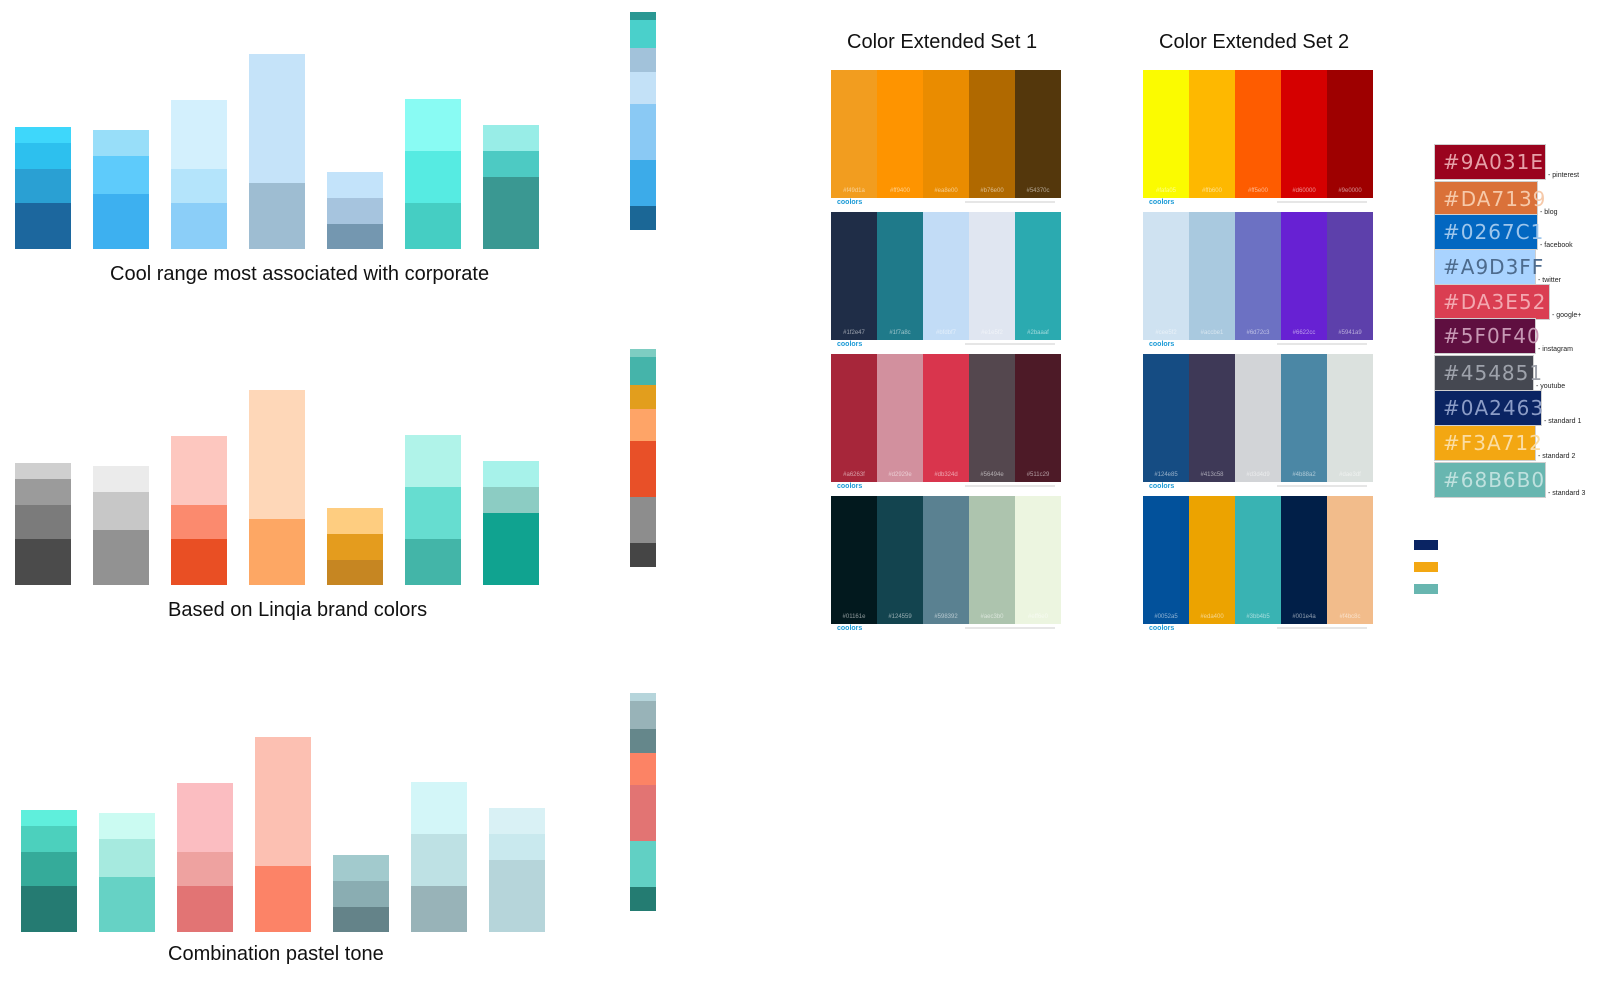 The image size is (1600, 983). Describe the element at coordinates (1258, 276) in the screenshot. I see `palette-colors: #cee5f2 #accbe1 #6d72c3 #6622cc #5941a9` at that location.